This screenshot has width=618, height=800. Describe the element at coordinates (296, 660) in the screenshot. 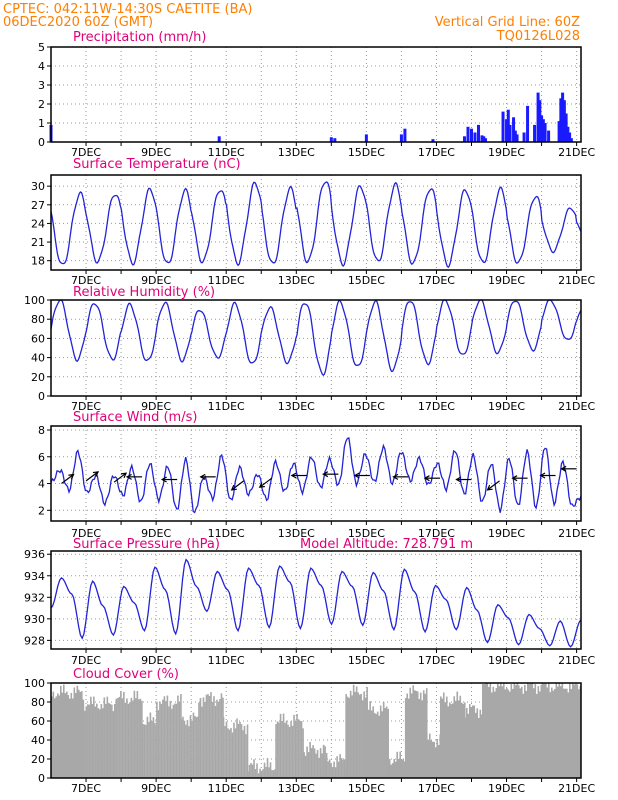

I see `x-tick-label: 13DEC` at that location.